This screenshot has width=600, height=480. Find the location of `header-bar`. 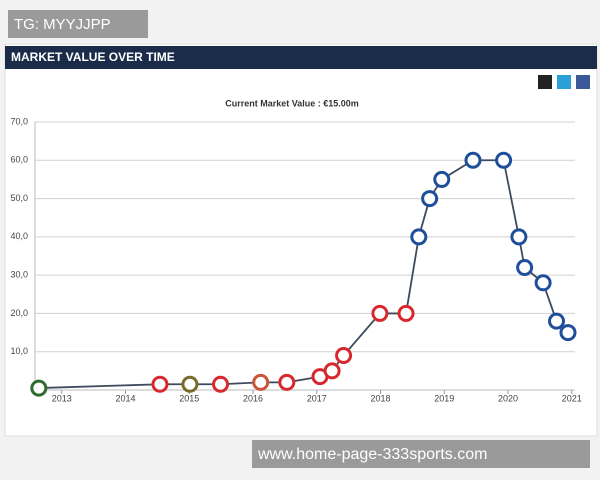

header-bar is located at coordinates (301, 57).